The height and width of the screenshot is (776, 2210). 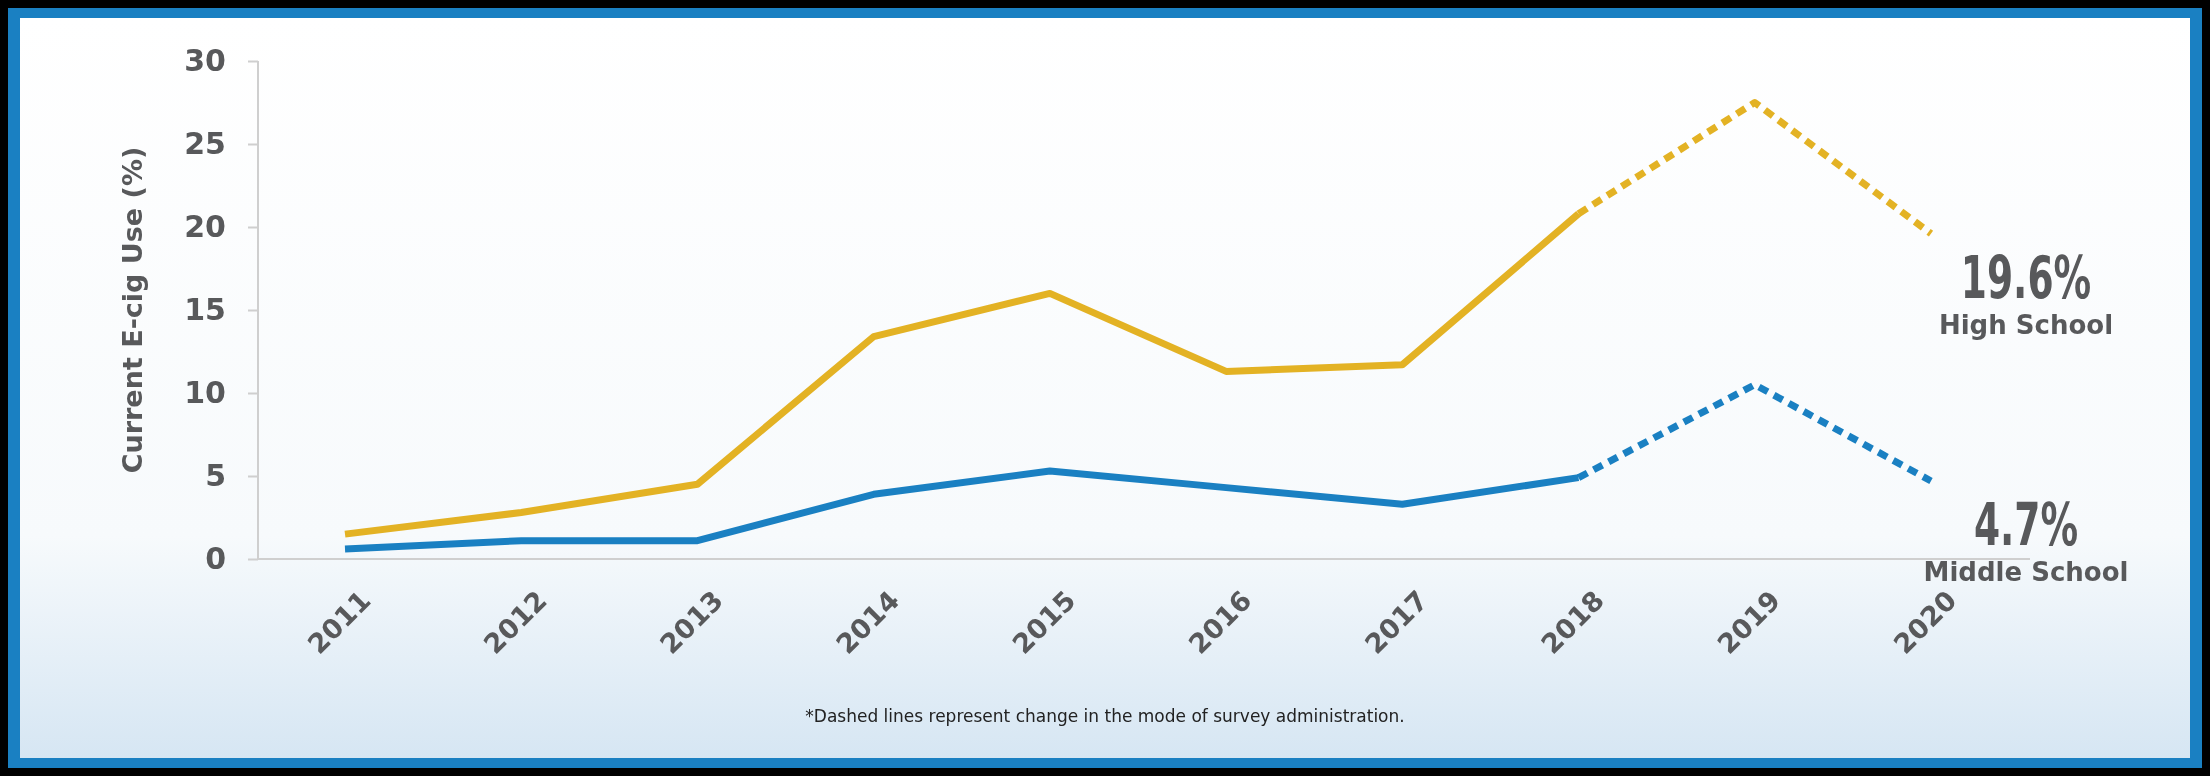 What do you see at coordinates (132, 310) in the screenshot?
I see `y-axis-title: Current E-cig Use (%)` at bounding box center [132, 310].